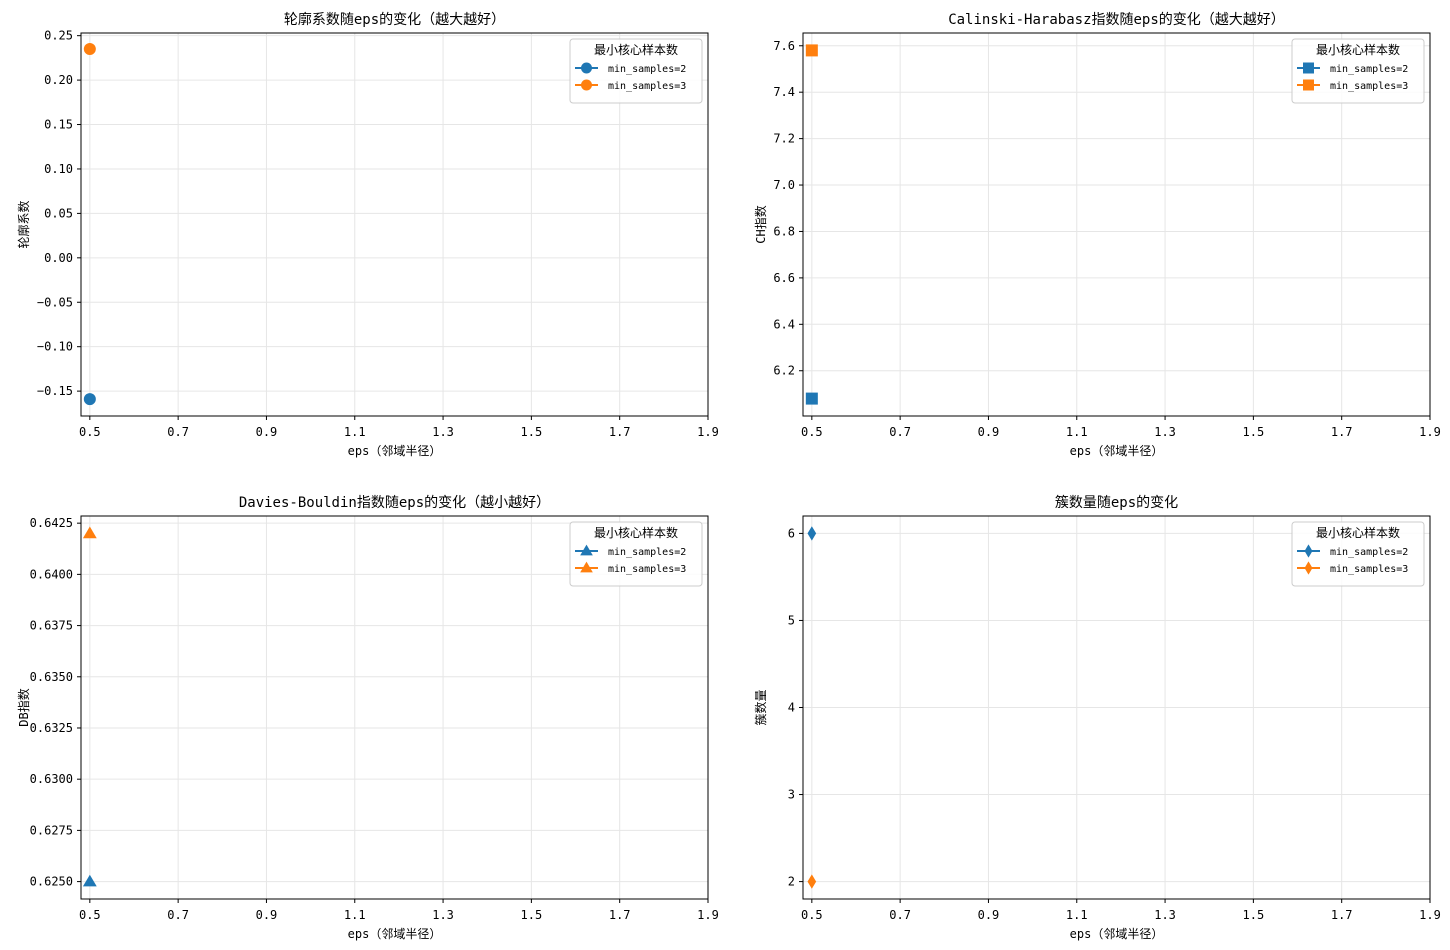  I want to click on y-tick-label: 6.4, so click(784, 324).